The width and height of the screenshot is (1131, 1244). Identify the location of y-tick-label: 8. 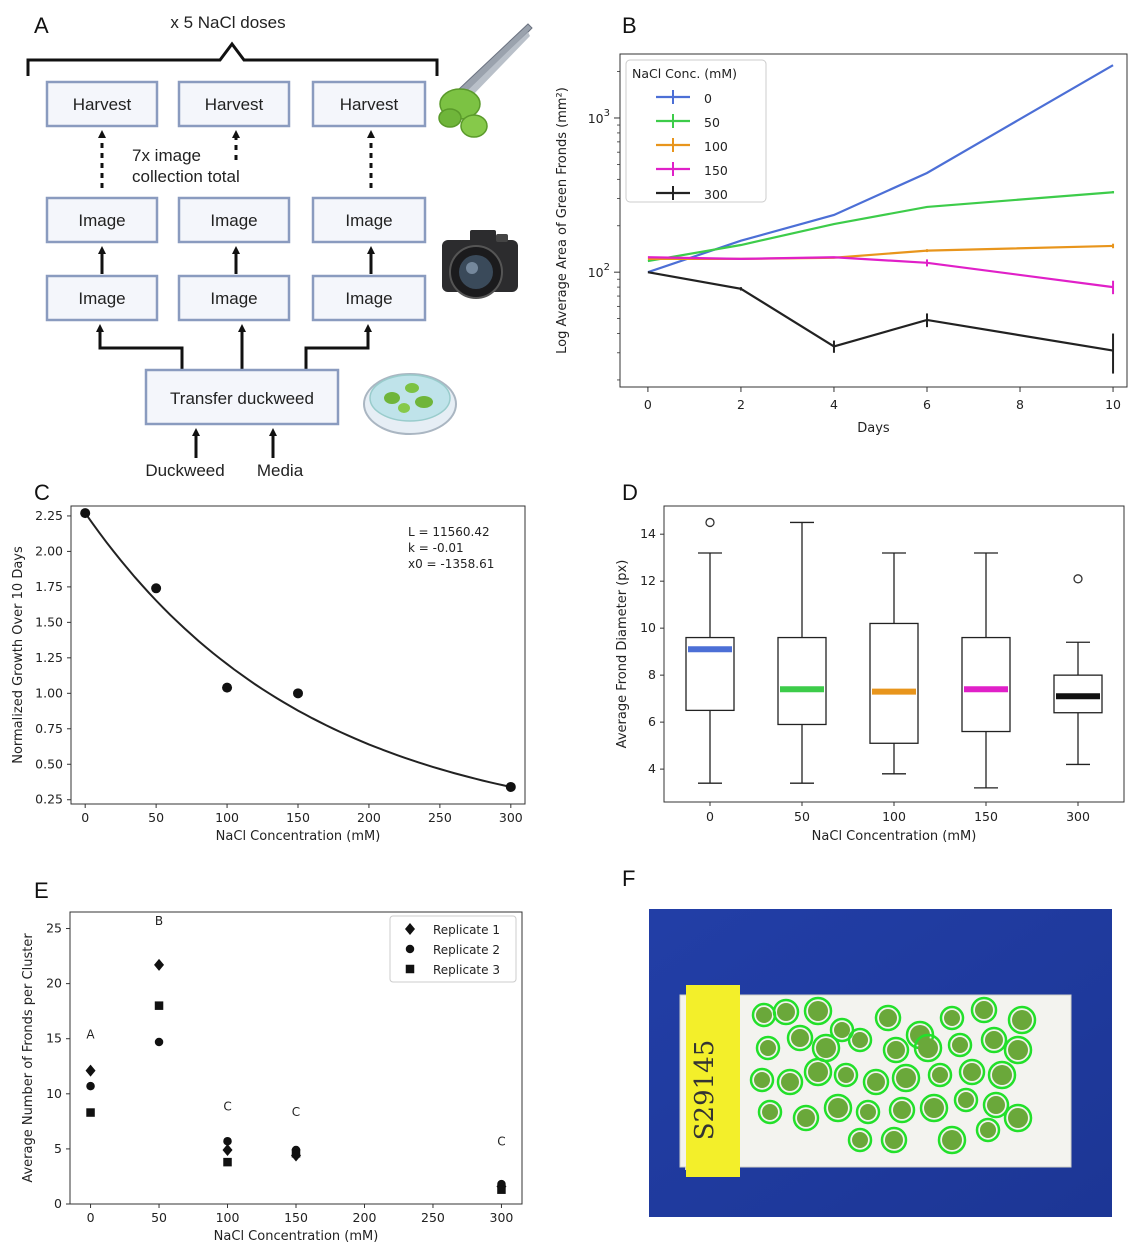
(652, 674).